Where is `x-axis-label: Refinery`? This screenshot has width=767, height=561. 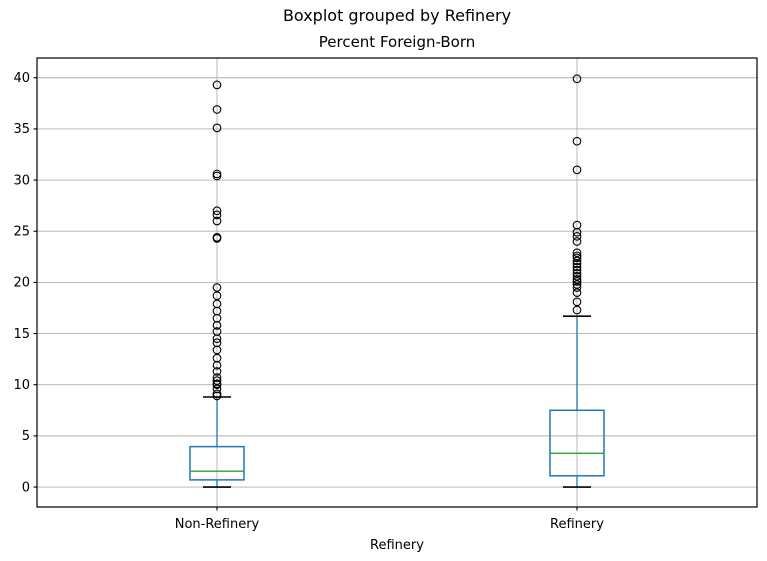 x-axis-label: Refinery is located at coordinates (397, 545).